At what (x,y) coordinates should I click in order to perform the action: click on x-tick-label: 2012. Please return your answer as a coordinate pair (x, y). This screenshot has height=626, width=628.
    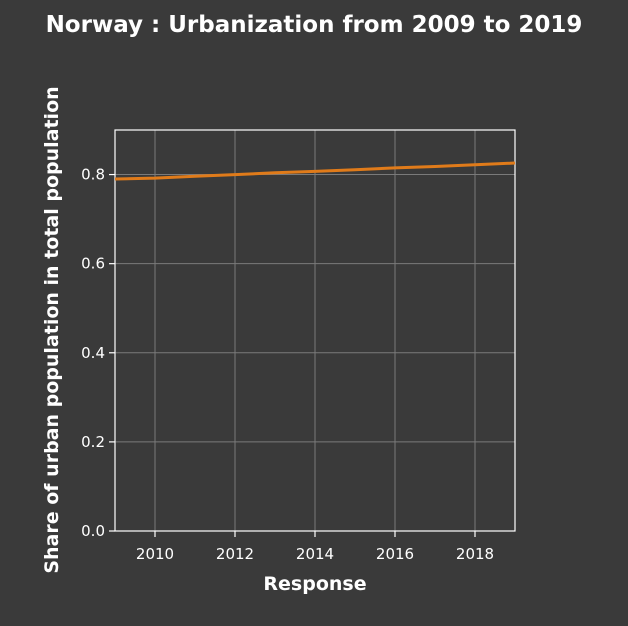
    Looking at the image, I should click on (235, 554).